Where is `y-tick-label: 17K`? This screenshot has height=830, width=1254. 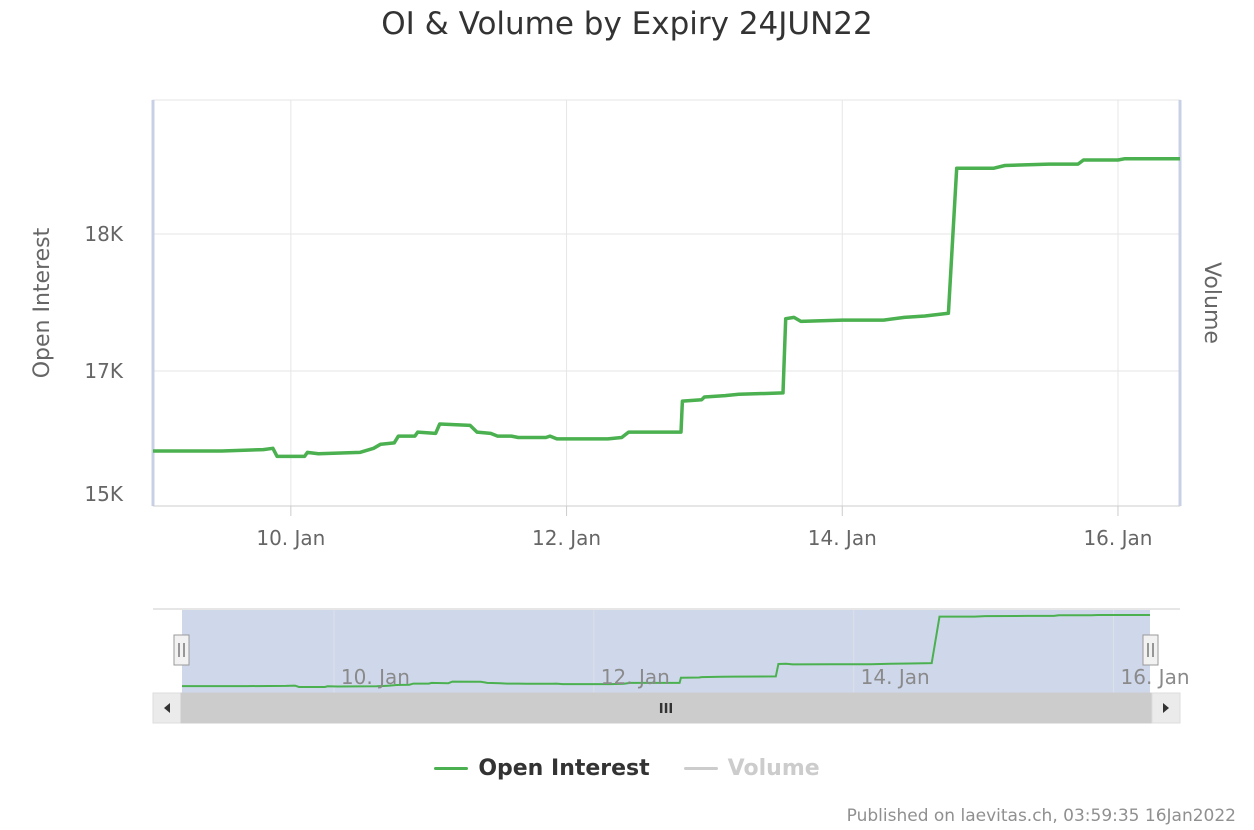
y-tick-label: 17K is located at coordinates (103, 371).